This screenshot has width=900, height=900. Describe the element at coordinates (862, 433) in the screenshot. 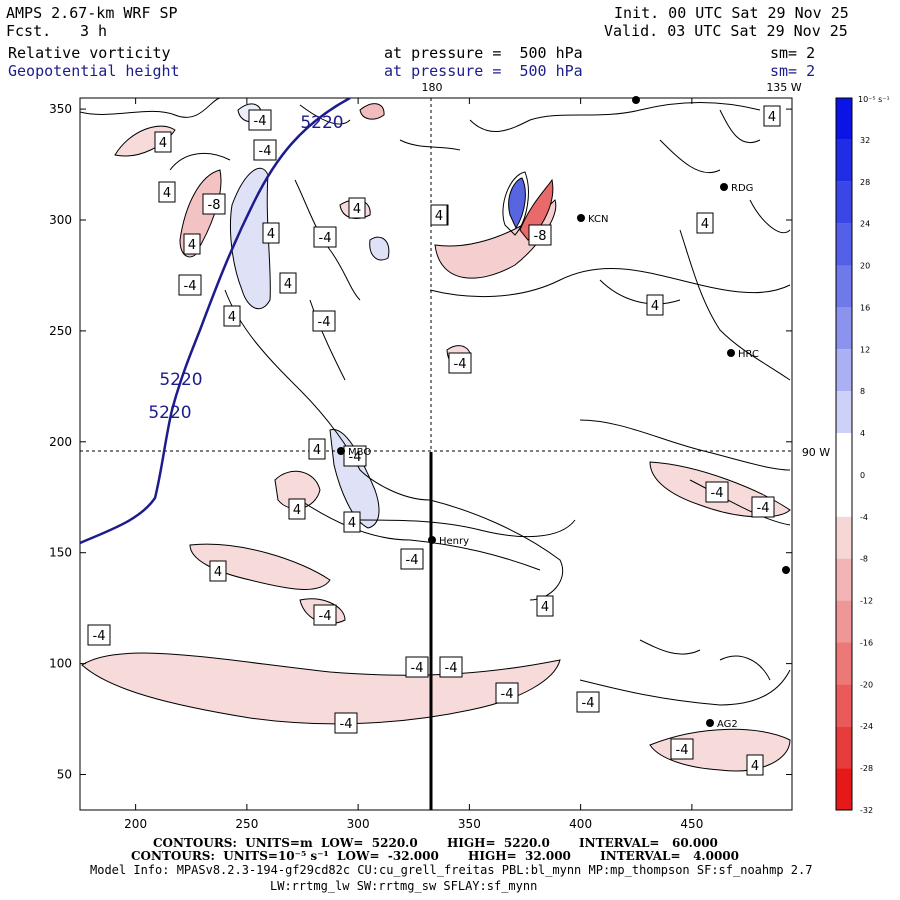

I see `colorbar-tick-label: 4` at that location.